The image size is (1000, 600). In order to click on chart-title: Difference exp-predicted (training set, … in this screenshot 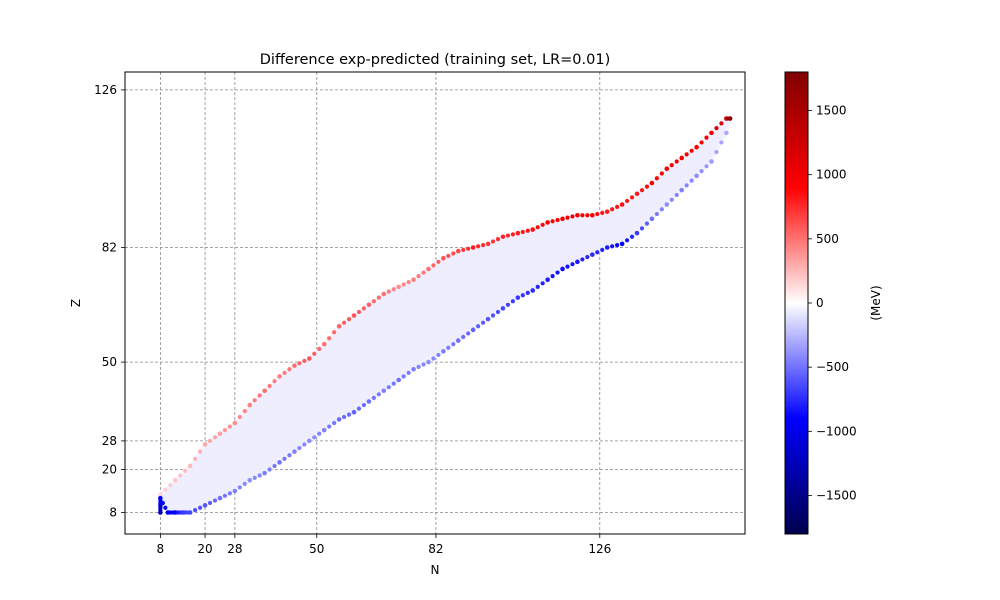, I will do `click(435, 60)`.